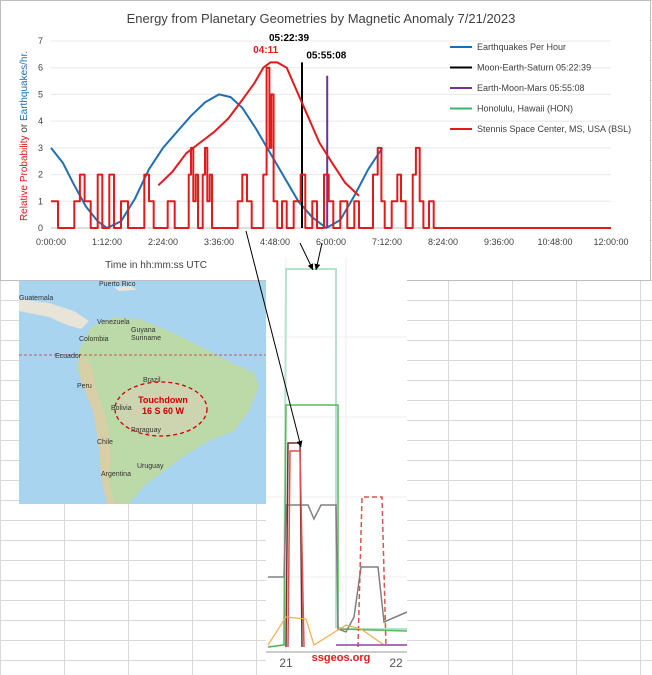  What do you see at coordinates (24, 86) in the screenshot?
I see `y-label-part3: Earthquakes/hr.` at bounding box center [24, 86].